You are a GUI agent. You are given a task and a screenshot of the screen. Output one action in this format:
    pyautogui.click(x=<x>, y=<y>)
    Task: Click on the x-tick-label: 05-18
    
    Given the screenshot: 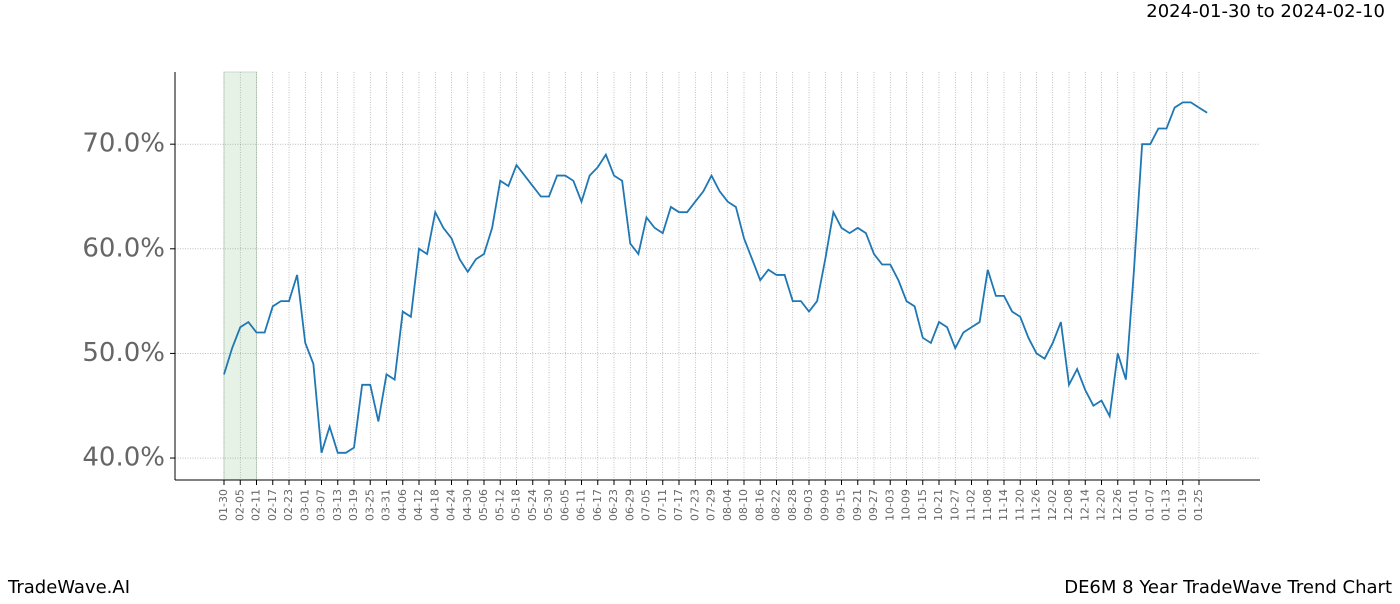 What is the action you would take?
    pyautogui.click(x=516, y=505)
    